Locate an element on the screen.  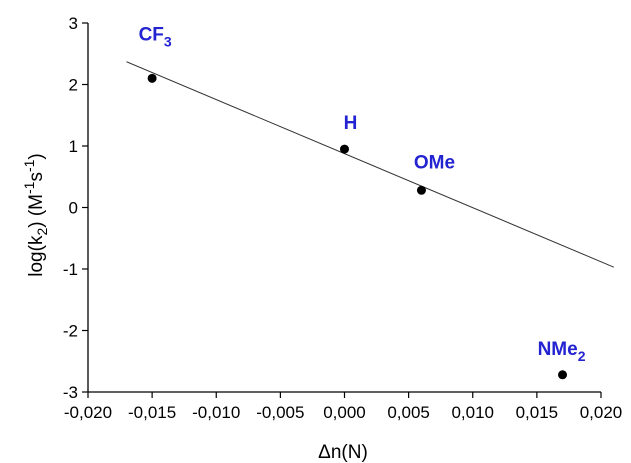
x-axis-title: Δn(N) is located at coordinates (343, 452).